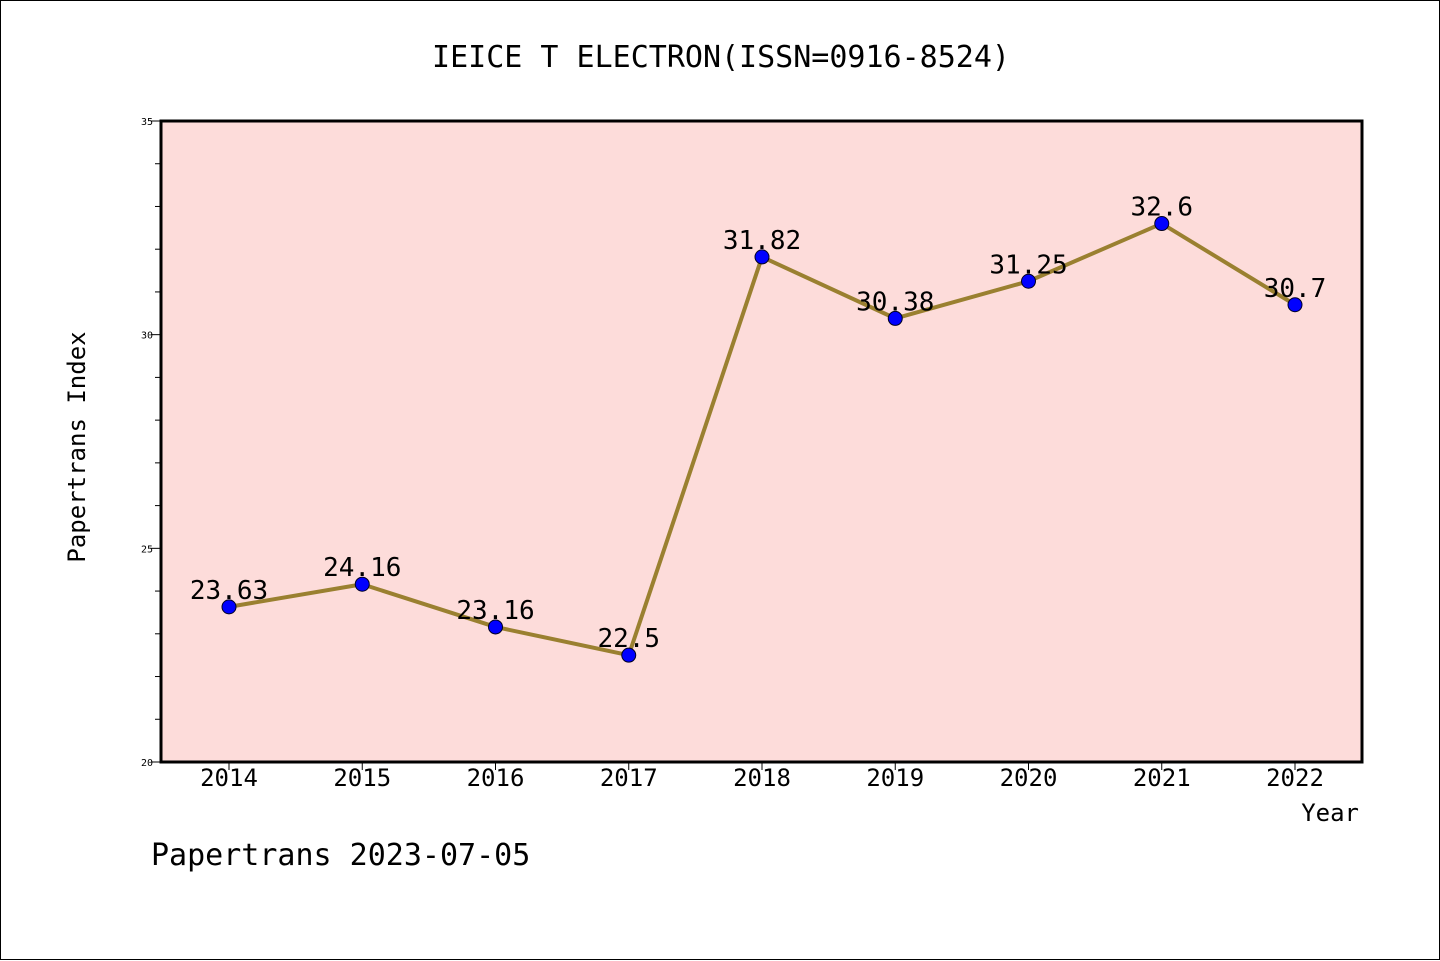 Image resolution: width=1440 pixels, height=961 pixels. I want to click on data-label: 31.25, so click(1028, 265).